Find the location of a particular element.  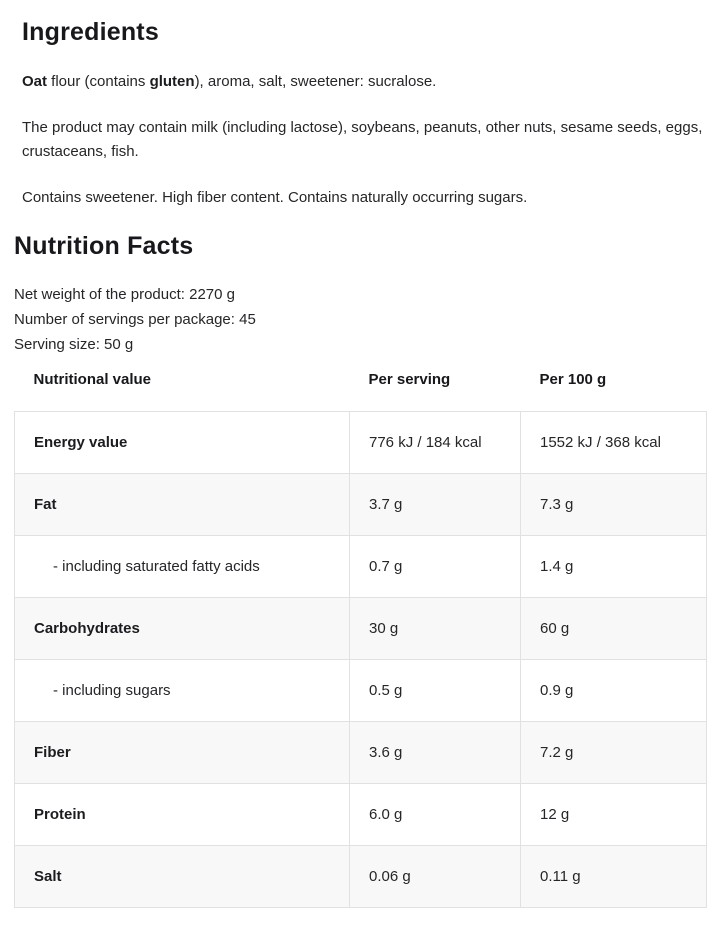

per-100g-value: 7.3 g is located at coordinates (613, 504).